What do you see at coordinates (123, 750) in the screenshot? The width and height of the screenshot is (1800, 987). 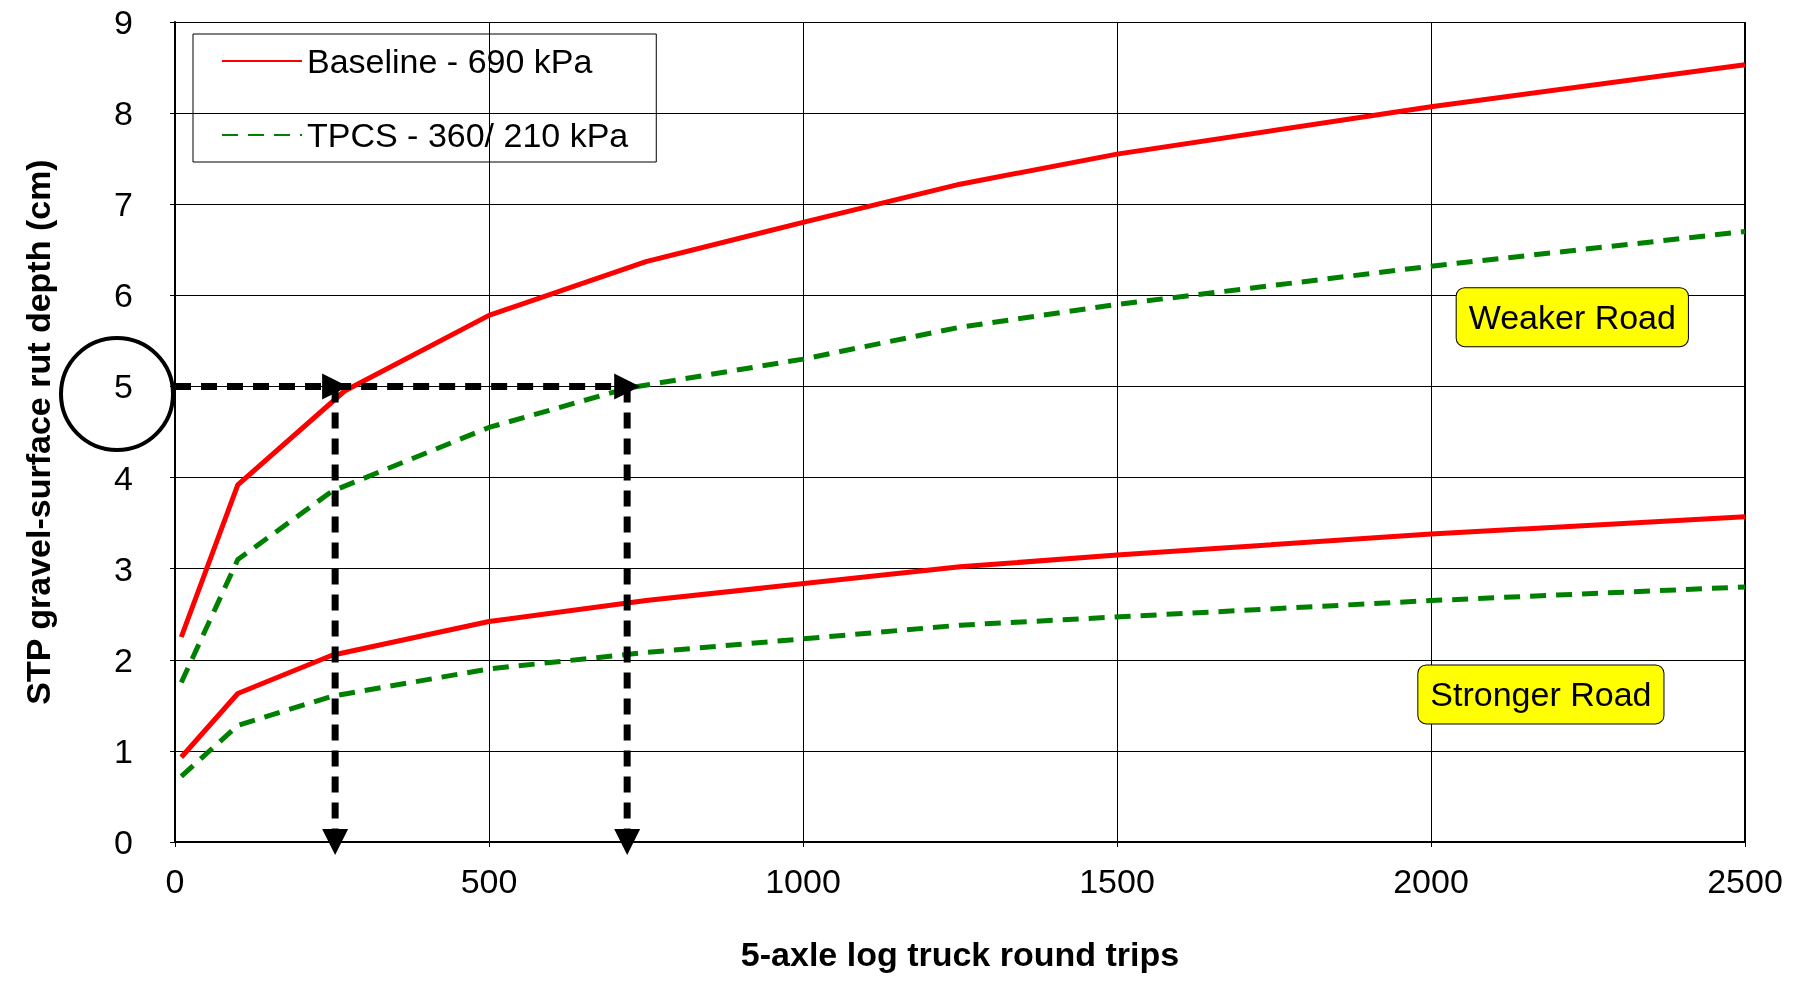 I see `y-tick-label: 1` at bounding box center [123, 750].